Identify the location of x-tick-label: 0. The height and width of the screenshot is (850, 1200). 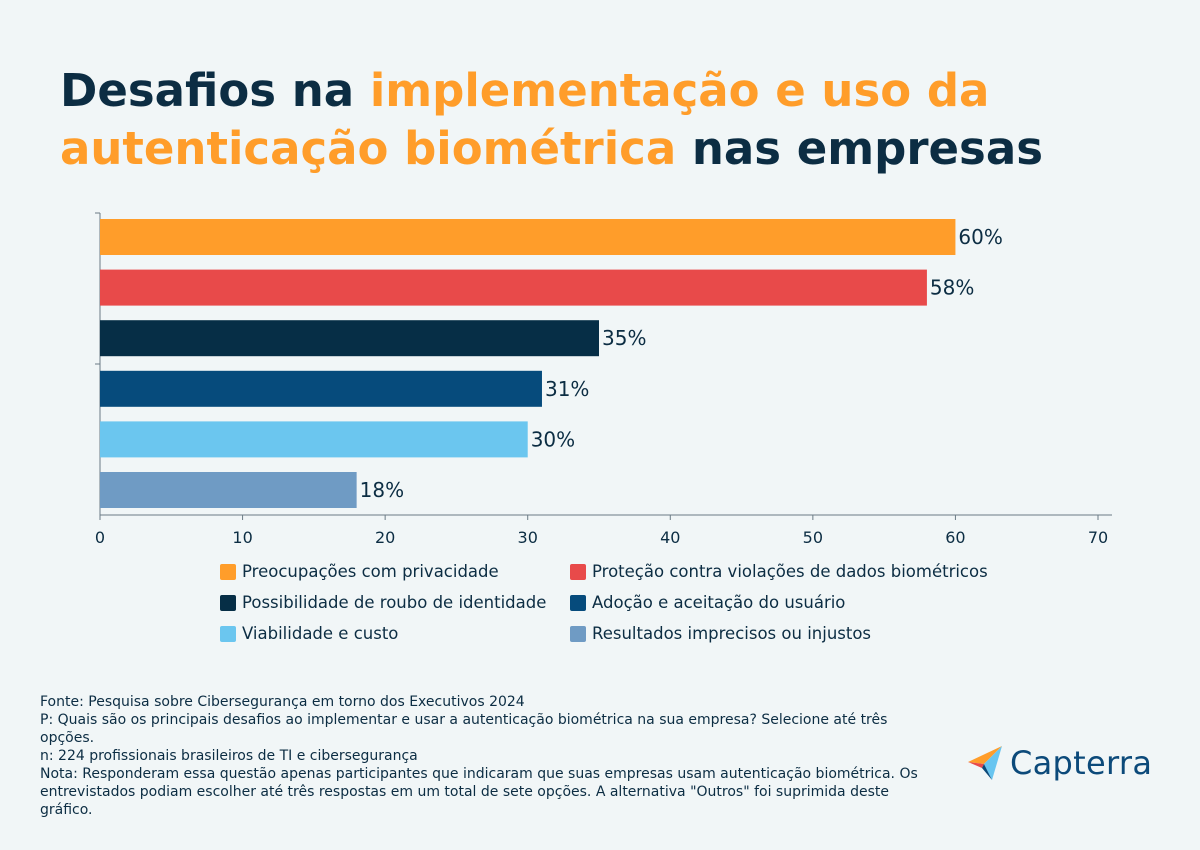
(100, 537).